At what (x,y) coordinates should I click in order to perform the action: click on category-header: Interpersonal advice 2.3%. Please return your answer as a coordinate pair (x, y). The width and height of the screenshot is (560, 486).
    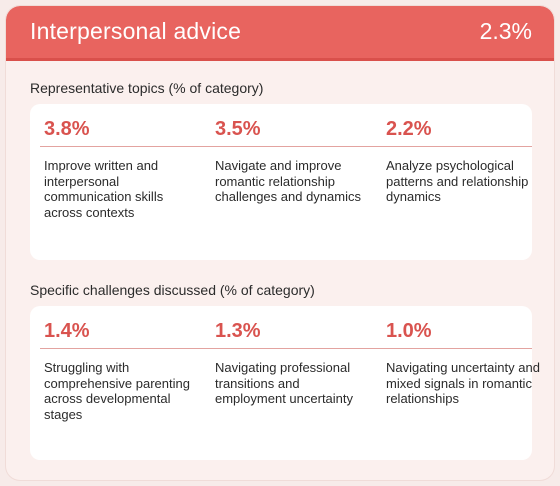
    Looking at the image, I should click on (280, 33).